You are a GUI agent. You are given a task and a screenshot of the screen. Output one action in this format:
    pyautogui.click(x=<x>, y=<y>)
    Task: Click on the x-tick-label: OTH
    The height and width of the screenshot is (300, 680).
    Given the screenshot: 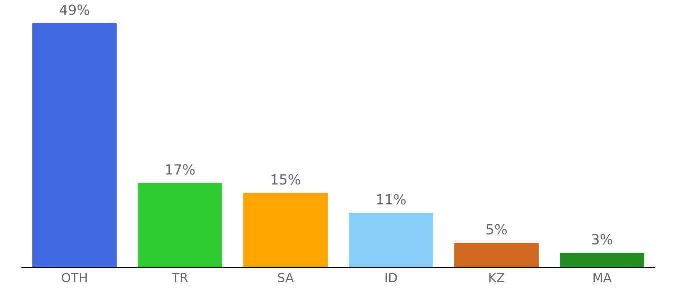 What is the action you would take?
    pyautogui.click(x=74, y=278)
    